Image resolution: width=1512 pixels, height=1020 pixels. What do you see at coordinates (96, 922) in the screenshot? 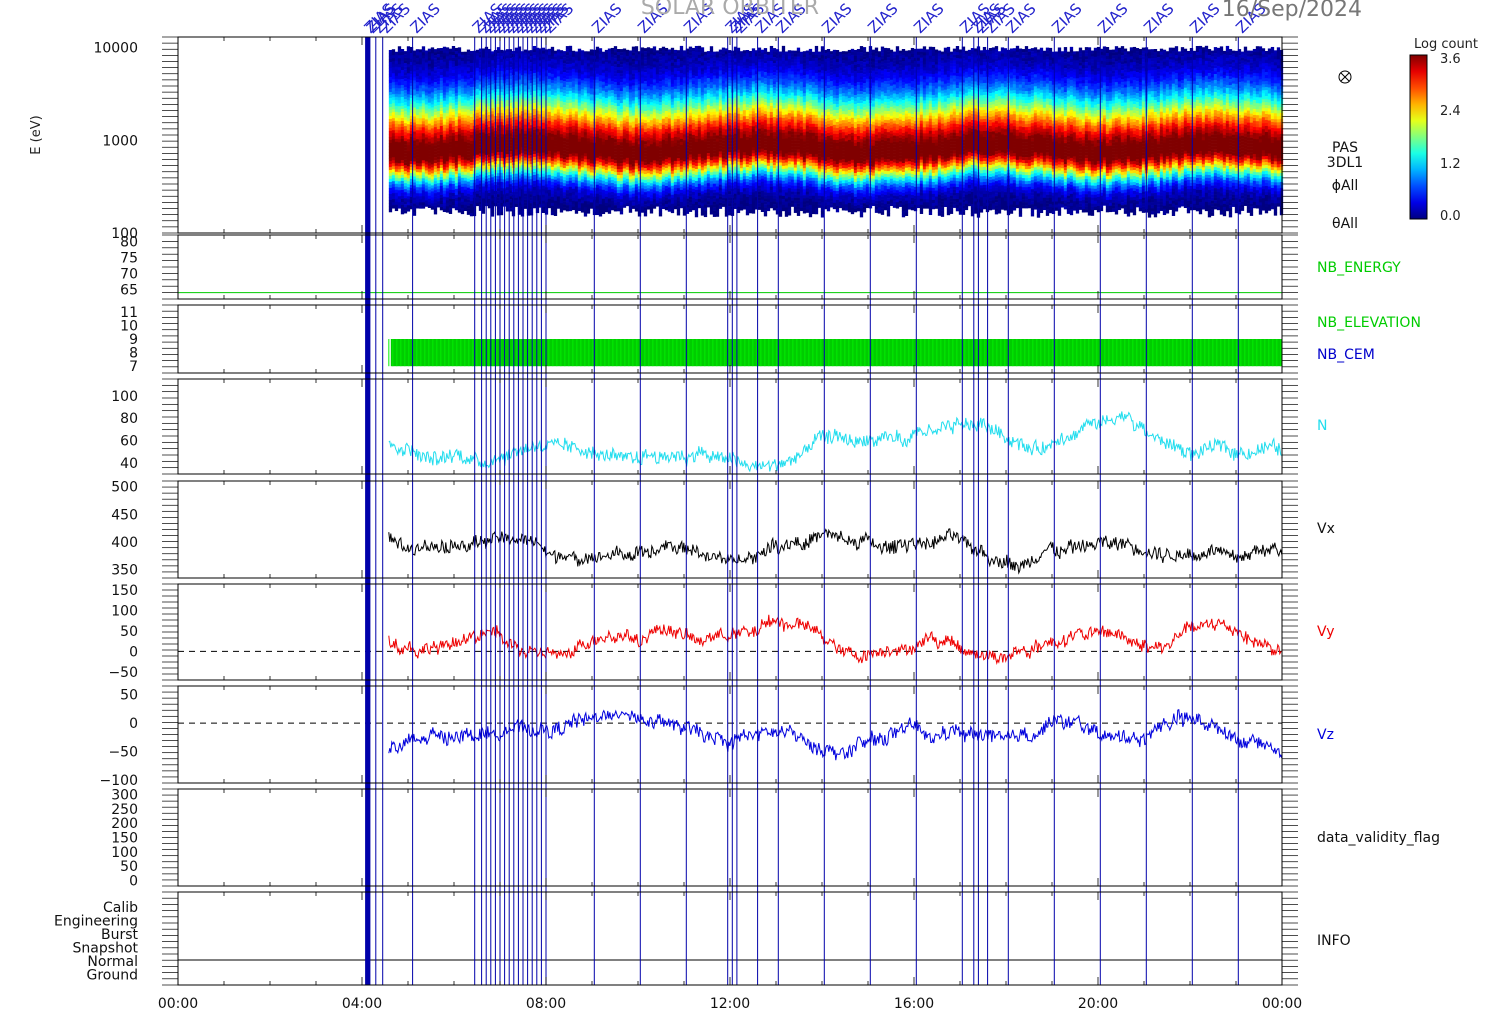
I see `ytick-label: Engineering` at bounding box center [96, 922].